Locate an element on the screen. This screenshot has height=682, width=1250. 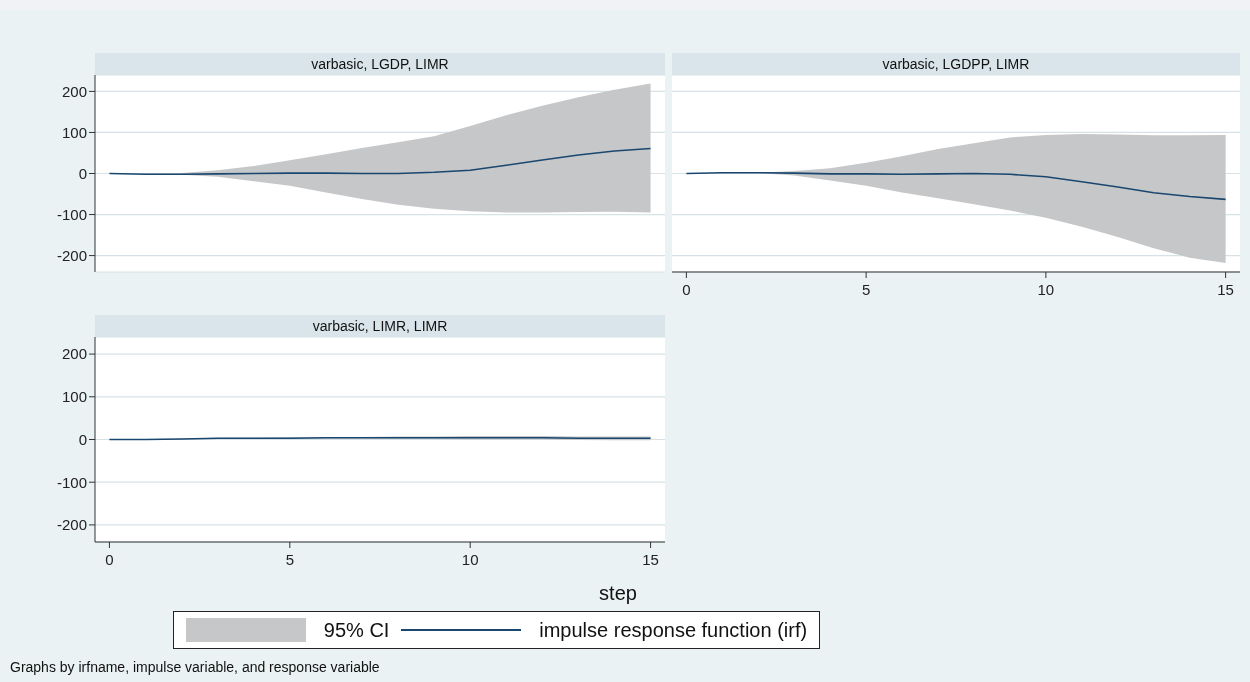
x-axis-title: step is located at coordinates (618, 593).